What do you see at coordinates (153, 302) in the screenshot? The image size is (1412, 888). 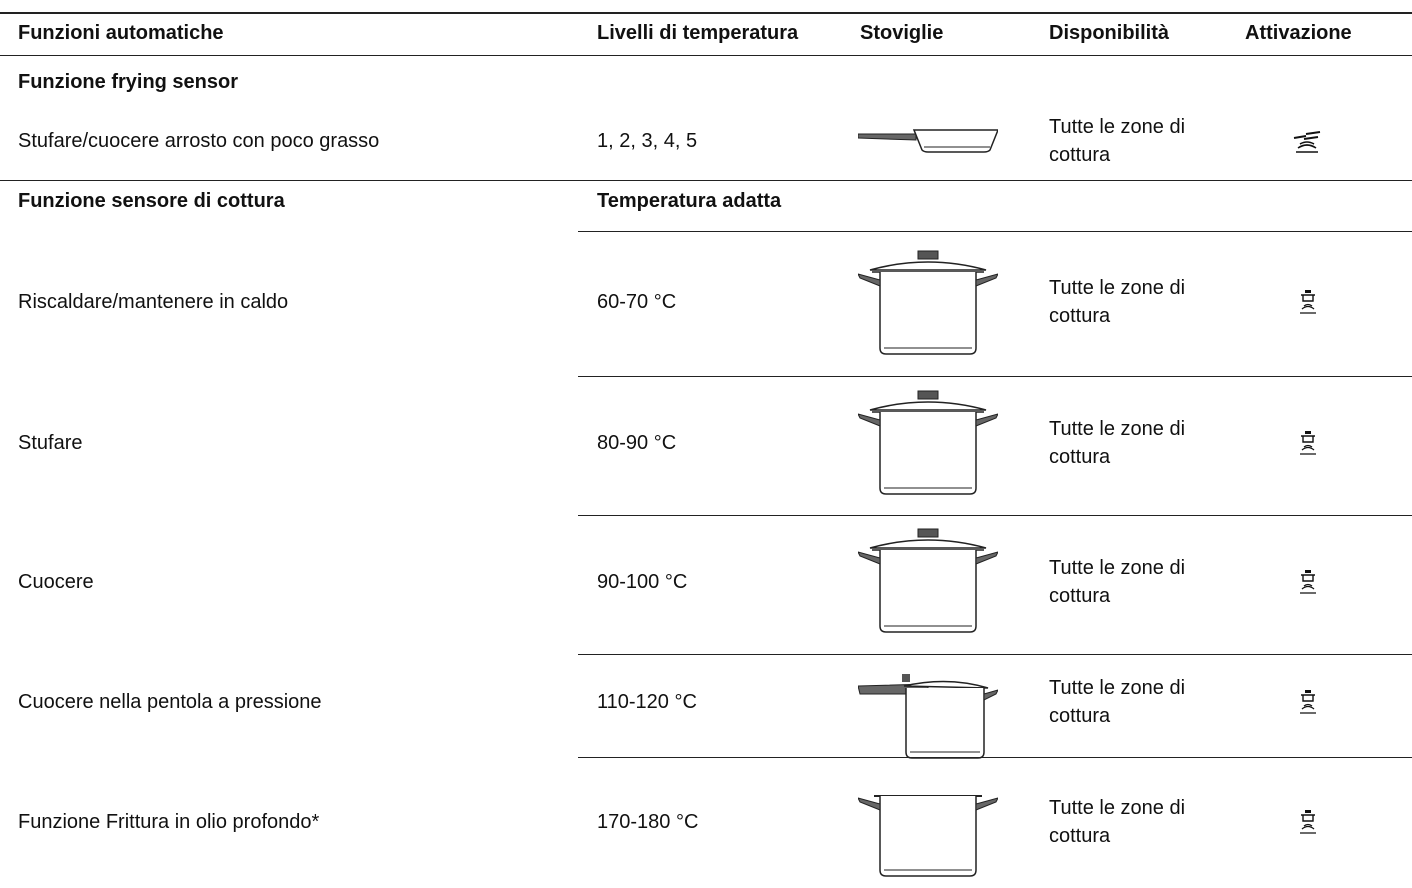 I see `function: Riscaldare/mantenere in caldo` at bounding box center [153, 302].